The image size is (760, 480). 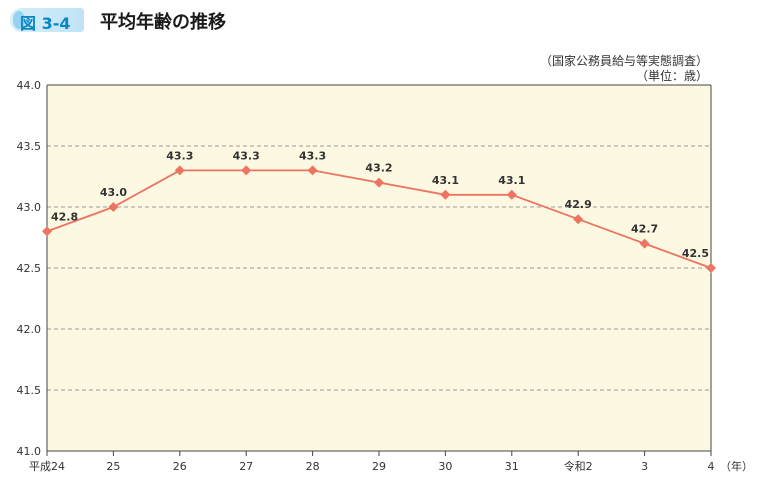 What do you see at coordinates (671, 76) in the screenshot?
I see `unit-note: （単位：歳）` at bounding box center [671, 76].